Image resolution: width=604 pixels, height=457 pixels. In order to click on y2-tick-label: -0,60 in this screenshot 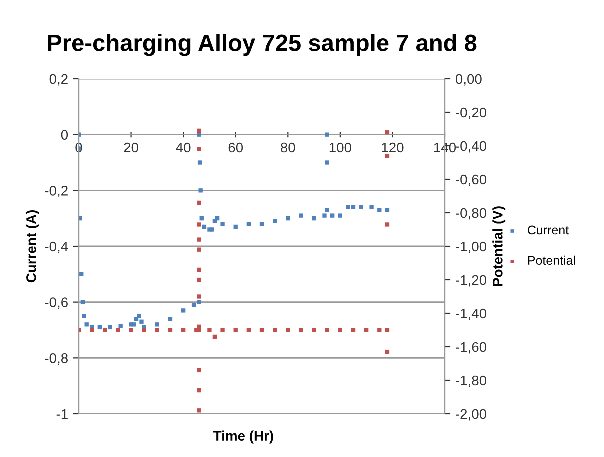, I will do `click(471, 180)`.